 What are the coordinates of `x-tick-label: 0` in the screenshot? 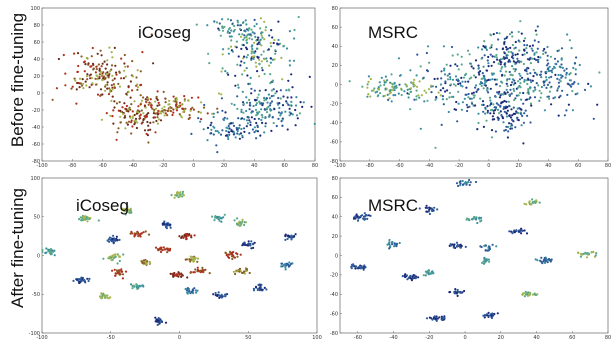 It's located at (179, 337).